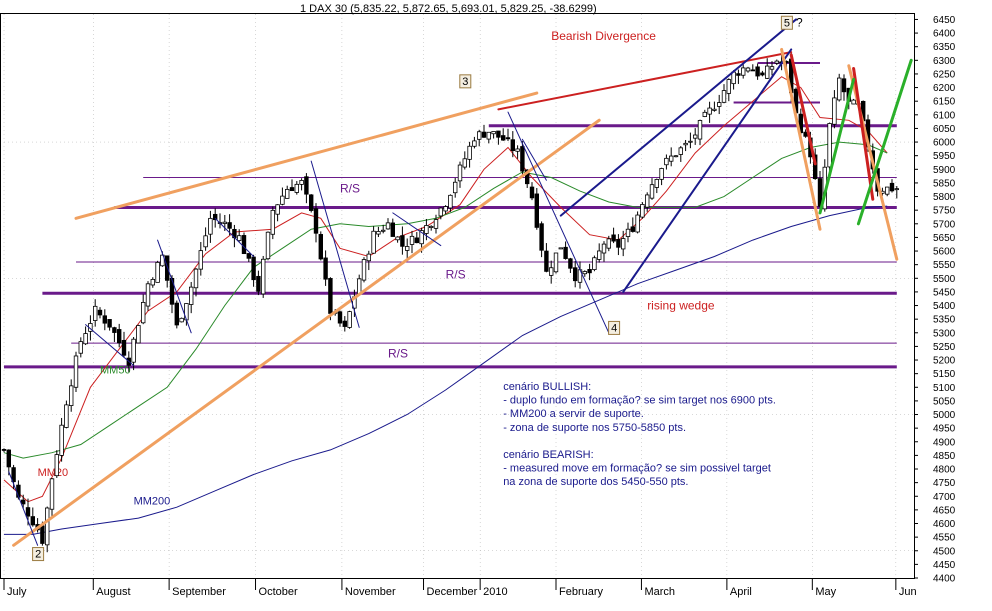 The width and height of the screenshot is (992, 611). I want to click on scenario-note-line: - zona de suporte nos 5750-5850 pts., so click(594, 428).